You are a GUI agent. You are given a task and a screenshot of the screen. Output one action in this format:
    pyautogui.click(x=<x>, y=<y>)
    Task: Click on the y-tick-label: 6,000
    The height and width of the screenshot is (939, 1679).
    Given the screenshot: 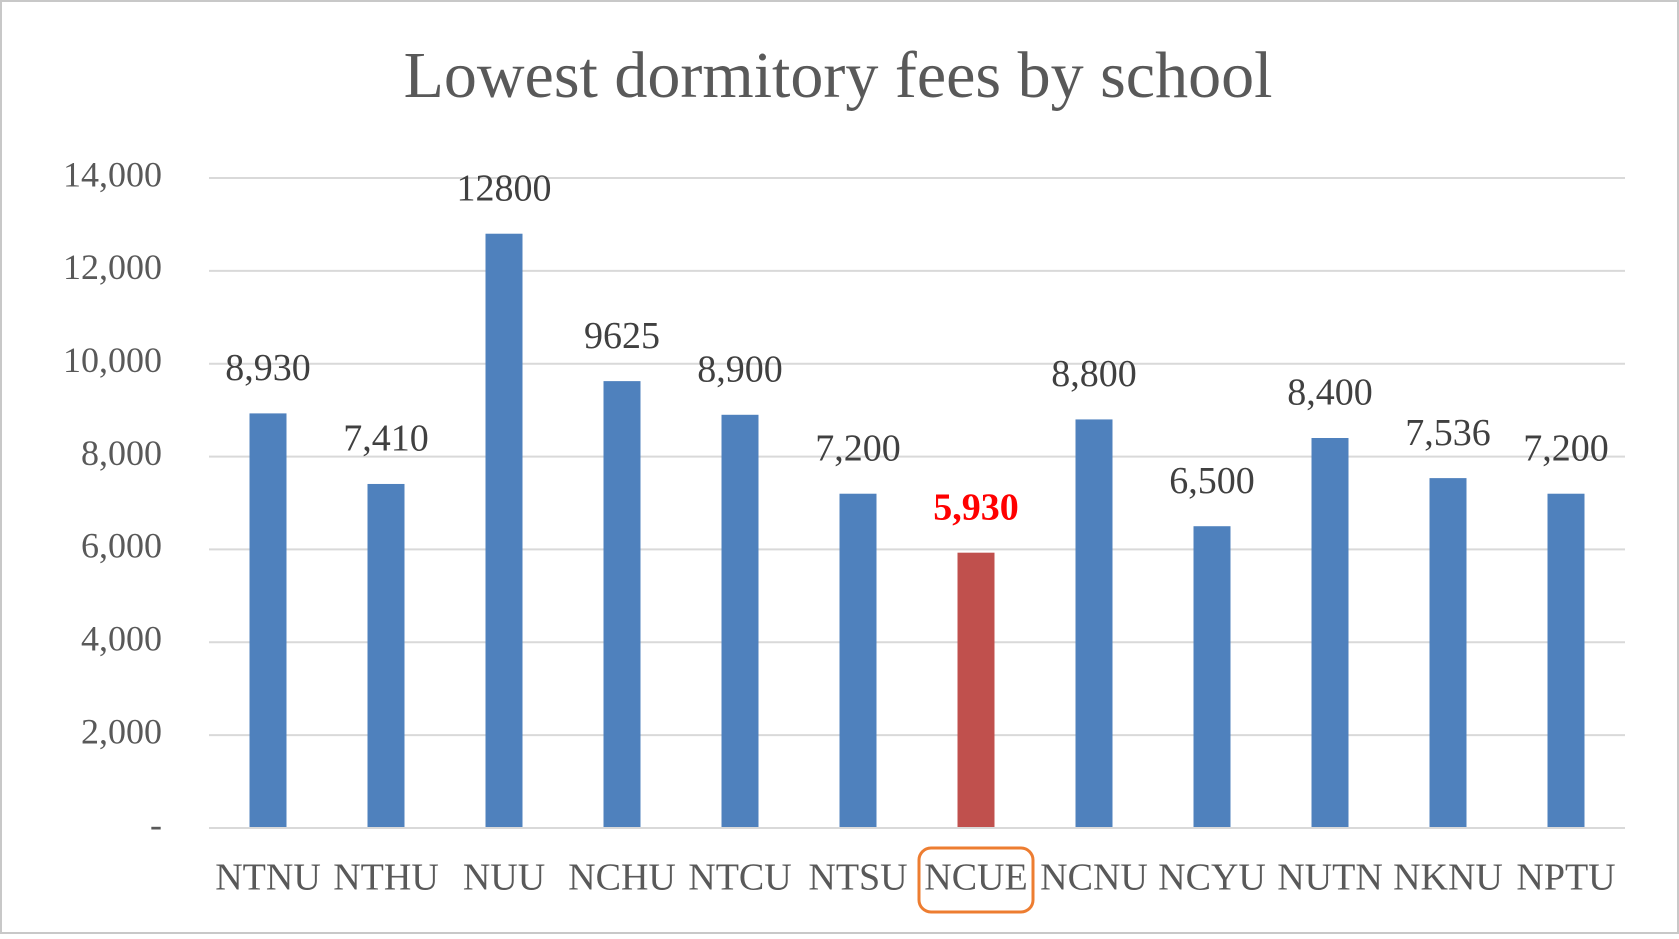 What is the action you would take?
    pyautogui.click(x=121, y=546)
    